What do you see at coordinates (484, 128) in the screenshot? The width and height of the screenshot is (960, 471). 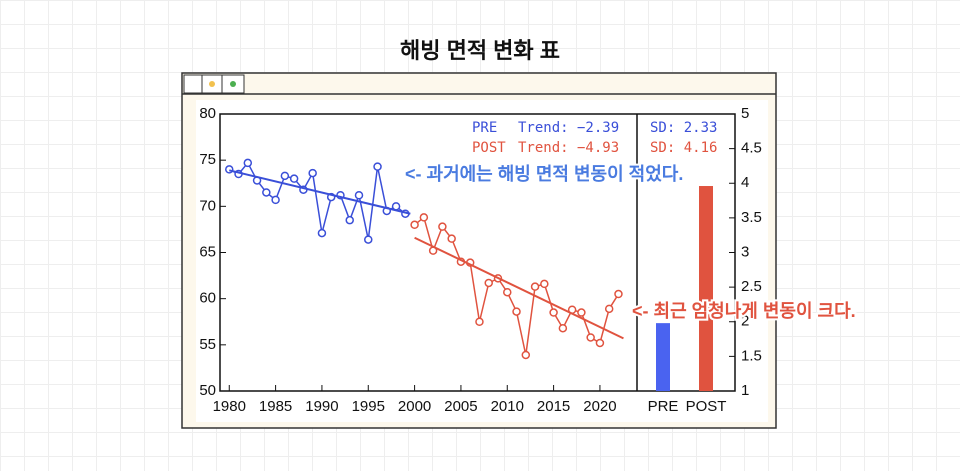 I see `legend-name: PRE` at bounding box center [484, 128].